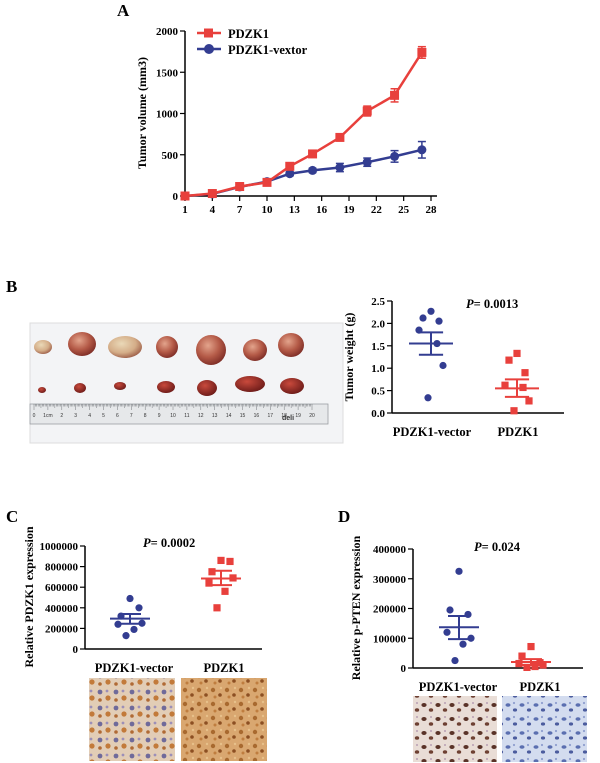 This screenshot has height=763, width=600. What do you see at coordinates (169, 543) in the screenshot?
I see `p-value: P= 0.0002` at bounding box center [169, 543].